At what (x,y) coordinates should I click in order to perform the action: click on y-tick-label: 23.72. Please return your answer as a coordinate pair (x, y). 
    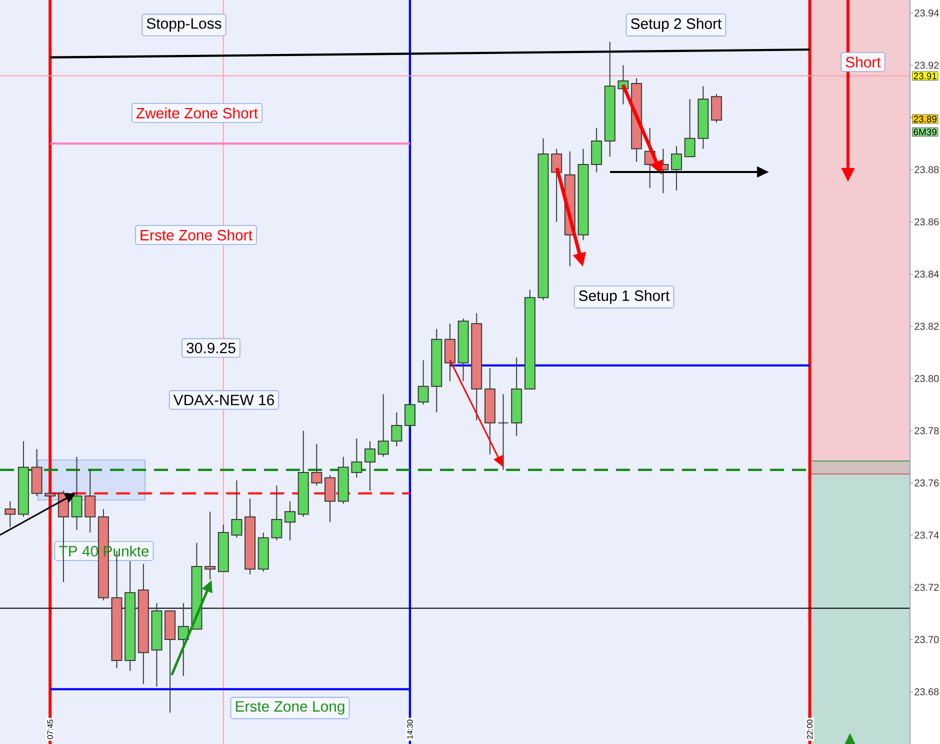
    Looking at the image, I should click on (926, 587).